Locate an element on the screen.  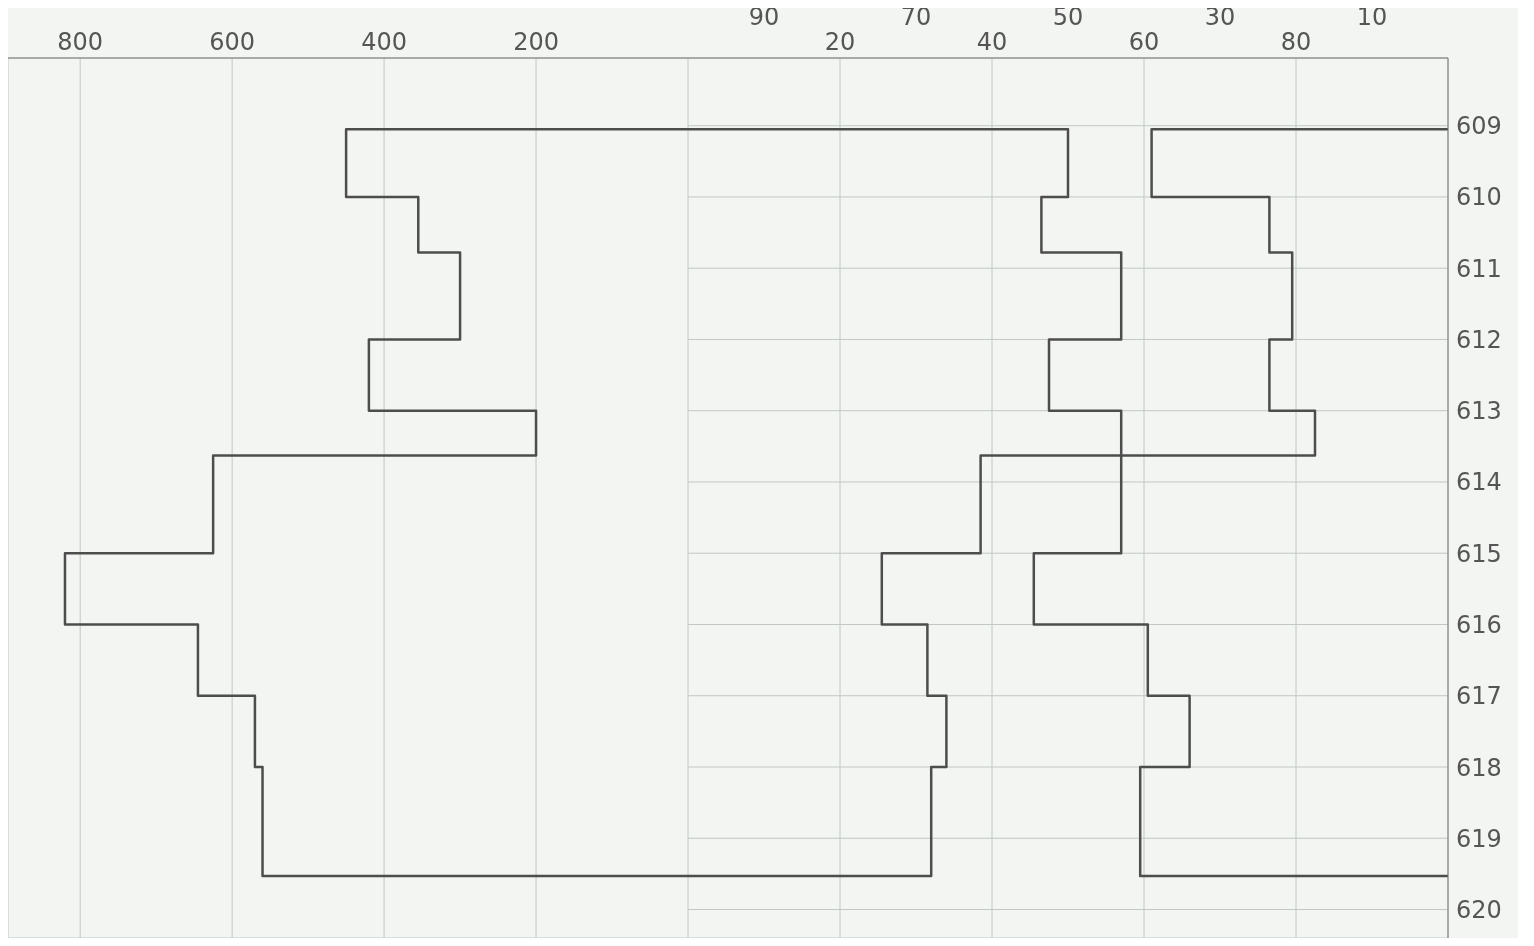
x-tick-label: 200 is located at coordinates (536, 42).